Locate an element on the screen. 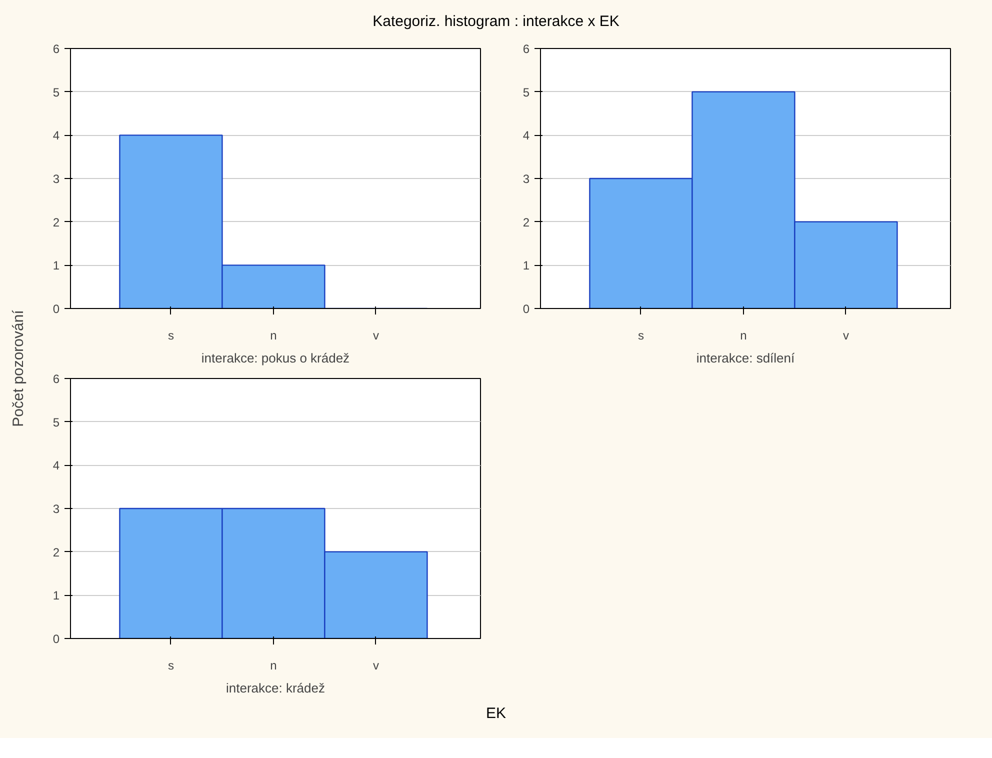  x-axis-title: interakce: sdílení is located at coordinates (746, 358).